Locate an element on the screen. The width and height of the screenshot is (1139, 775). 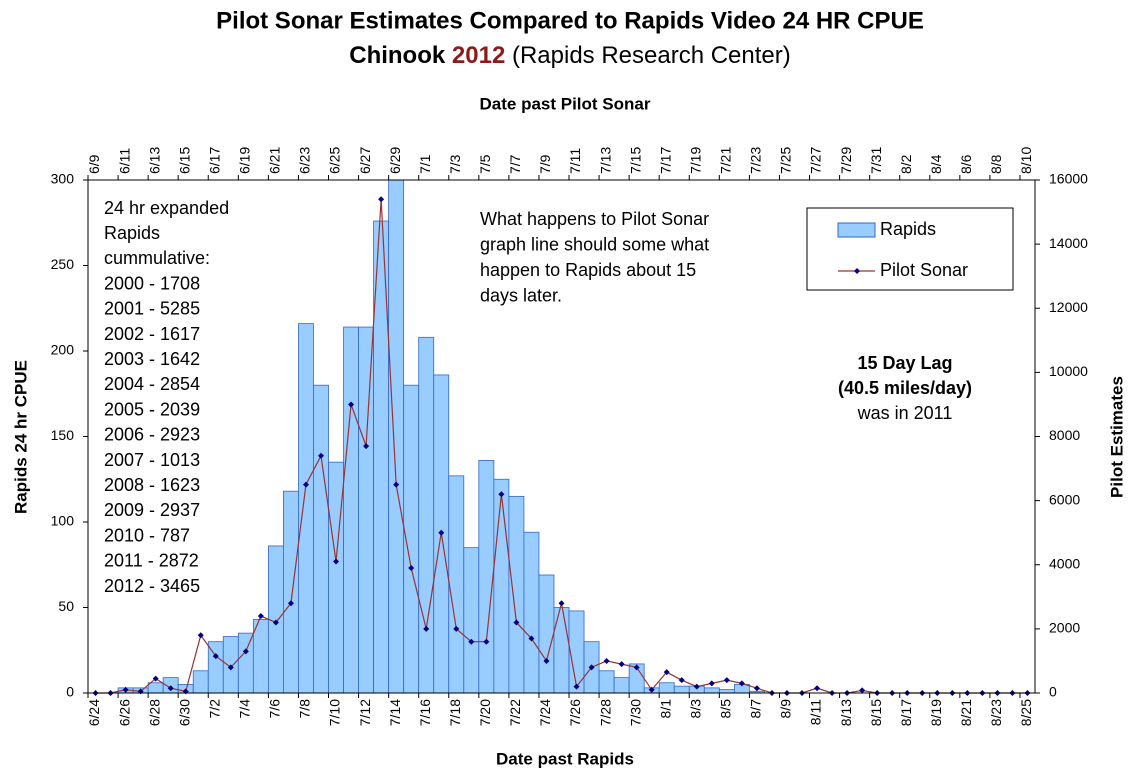
cumulative-note: 24 hr expanded is located at coordinates (166, 208).